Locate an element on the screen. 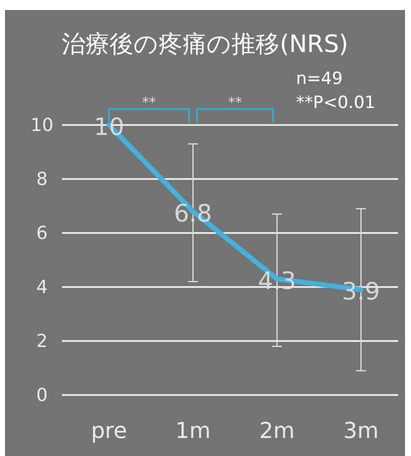 Image resolution: width=411 pixels, height=456 pixels. x-tick-label: 1m is located at coordinates (193, 431).